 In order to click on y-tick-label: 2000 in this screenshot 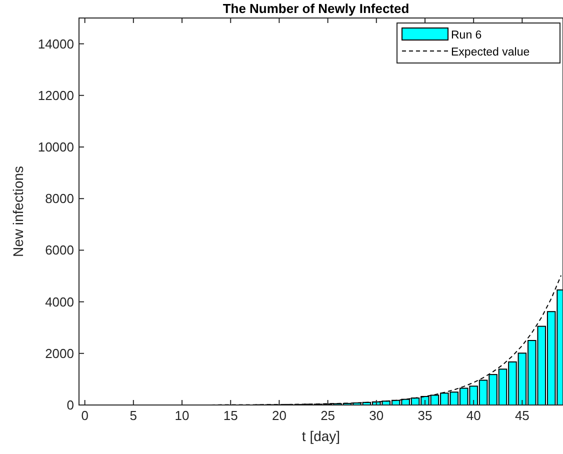, I will do `click(59, 353)`.